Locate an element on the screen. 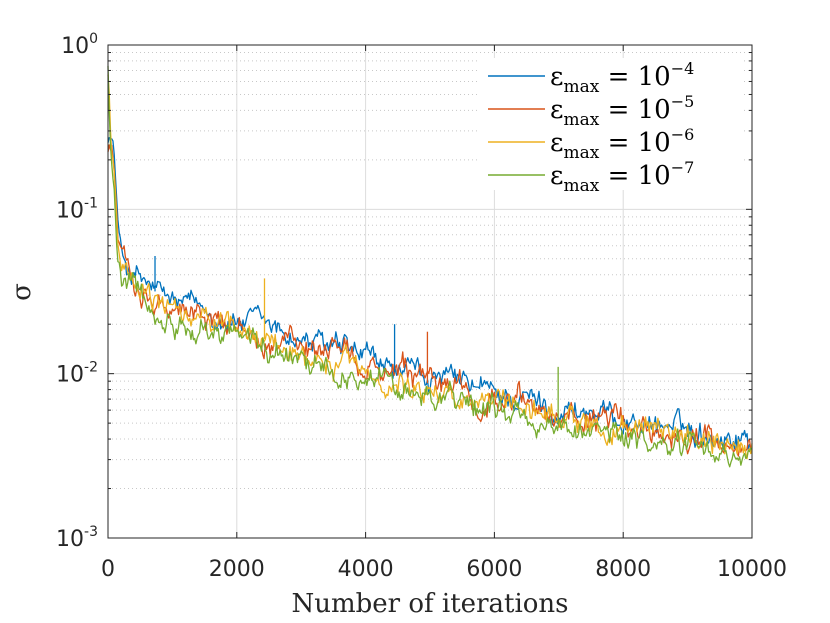 This screenshot has height=623, width=830. y-tick-label: 10⁻³ is located at coordinates (77, 538).